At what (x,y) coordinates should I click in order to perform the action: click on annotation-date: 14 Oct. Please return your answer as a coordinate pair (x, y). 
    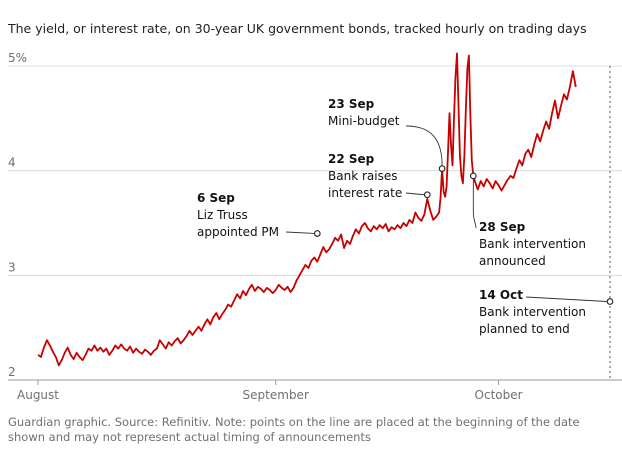
    Looking at the image, I should click on (501, 295).